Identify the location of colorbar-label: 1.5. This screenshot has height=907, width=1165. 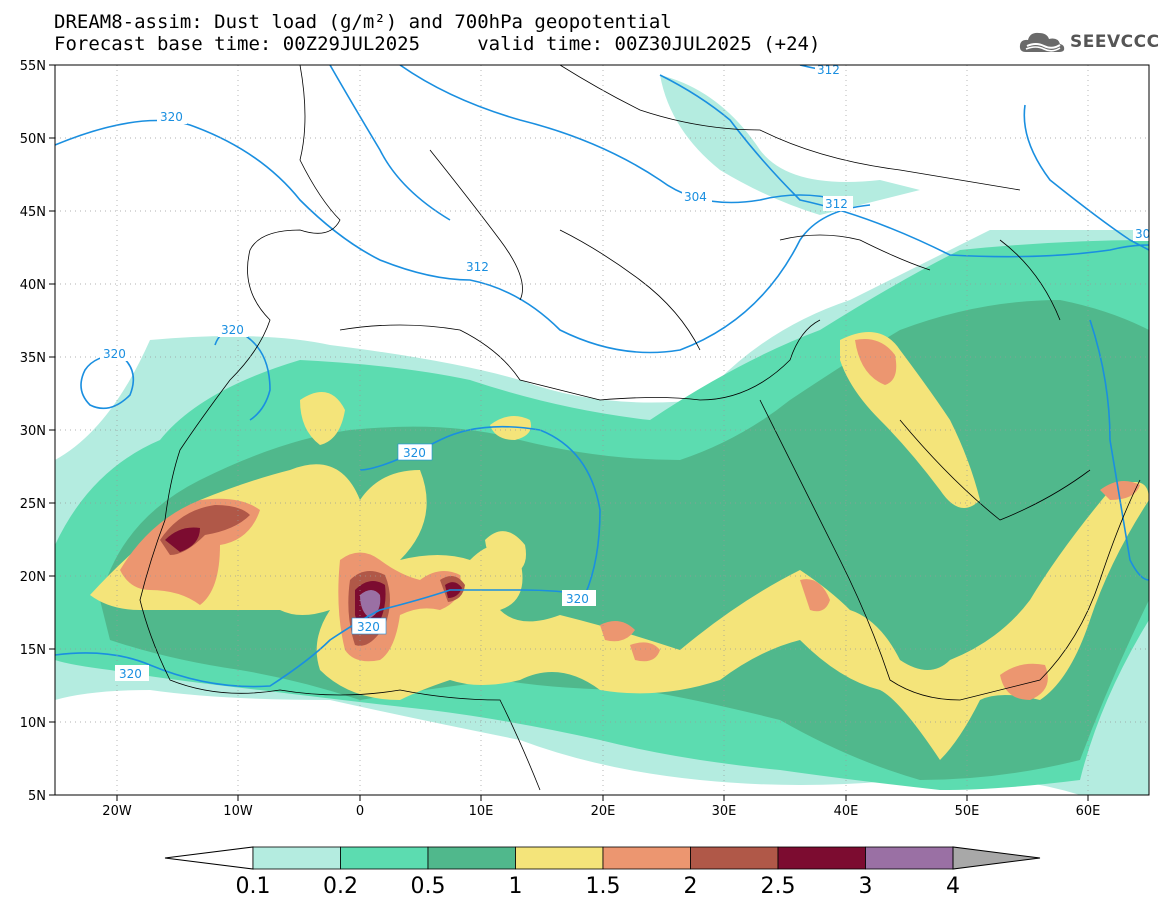
(603, 886).